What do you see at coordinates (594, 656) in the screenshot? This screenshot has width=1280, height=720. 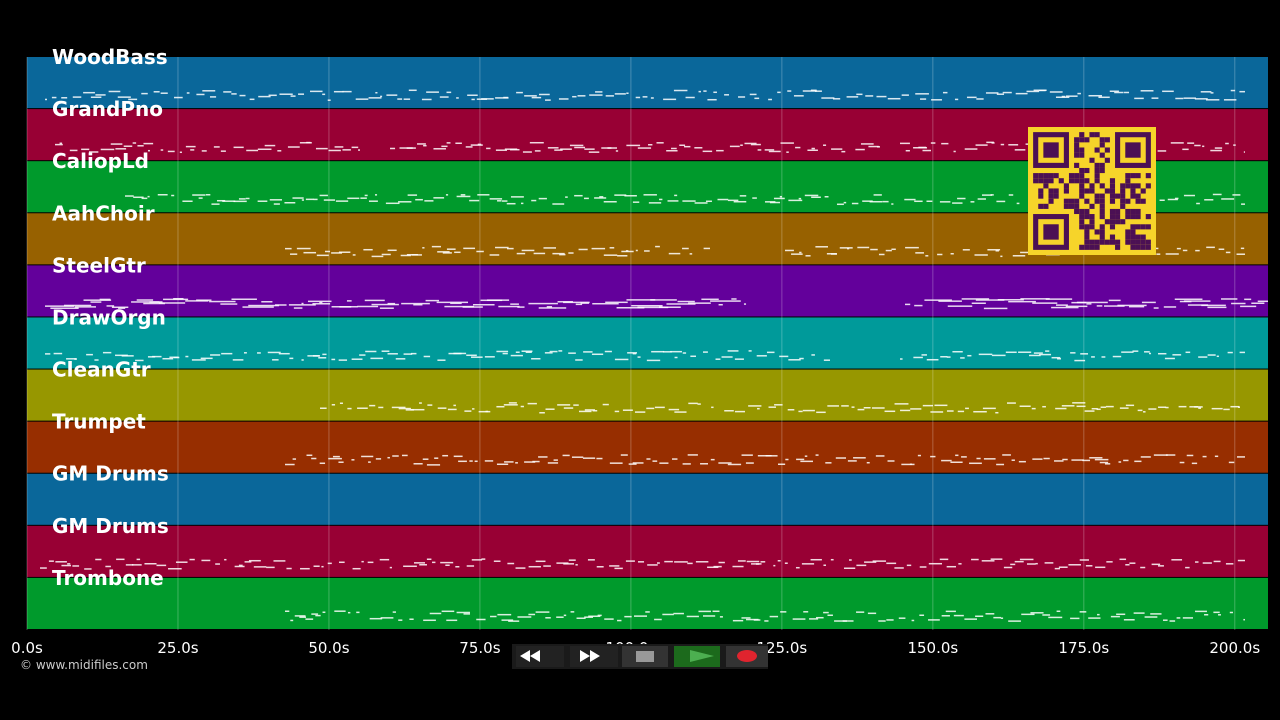 I see `forward-button` at bounding box center [594, 656].